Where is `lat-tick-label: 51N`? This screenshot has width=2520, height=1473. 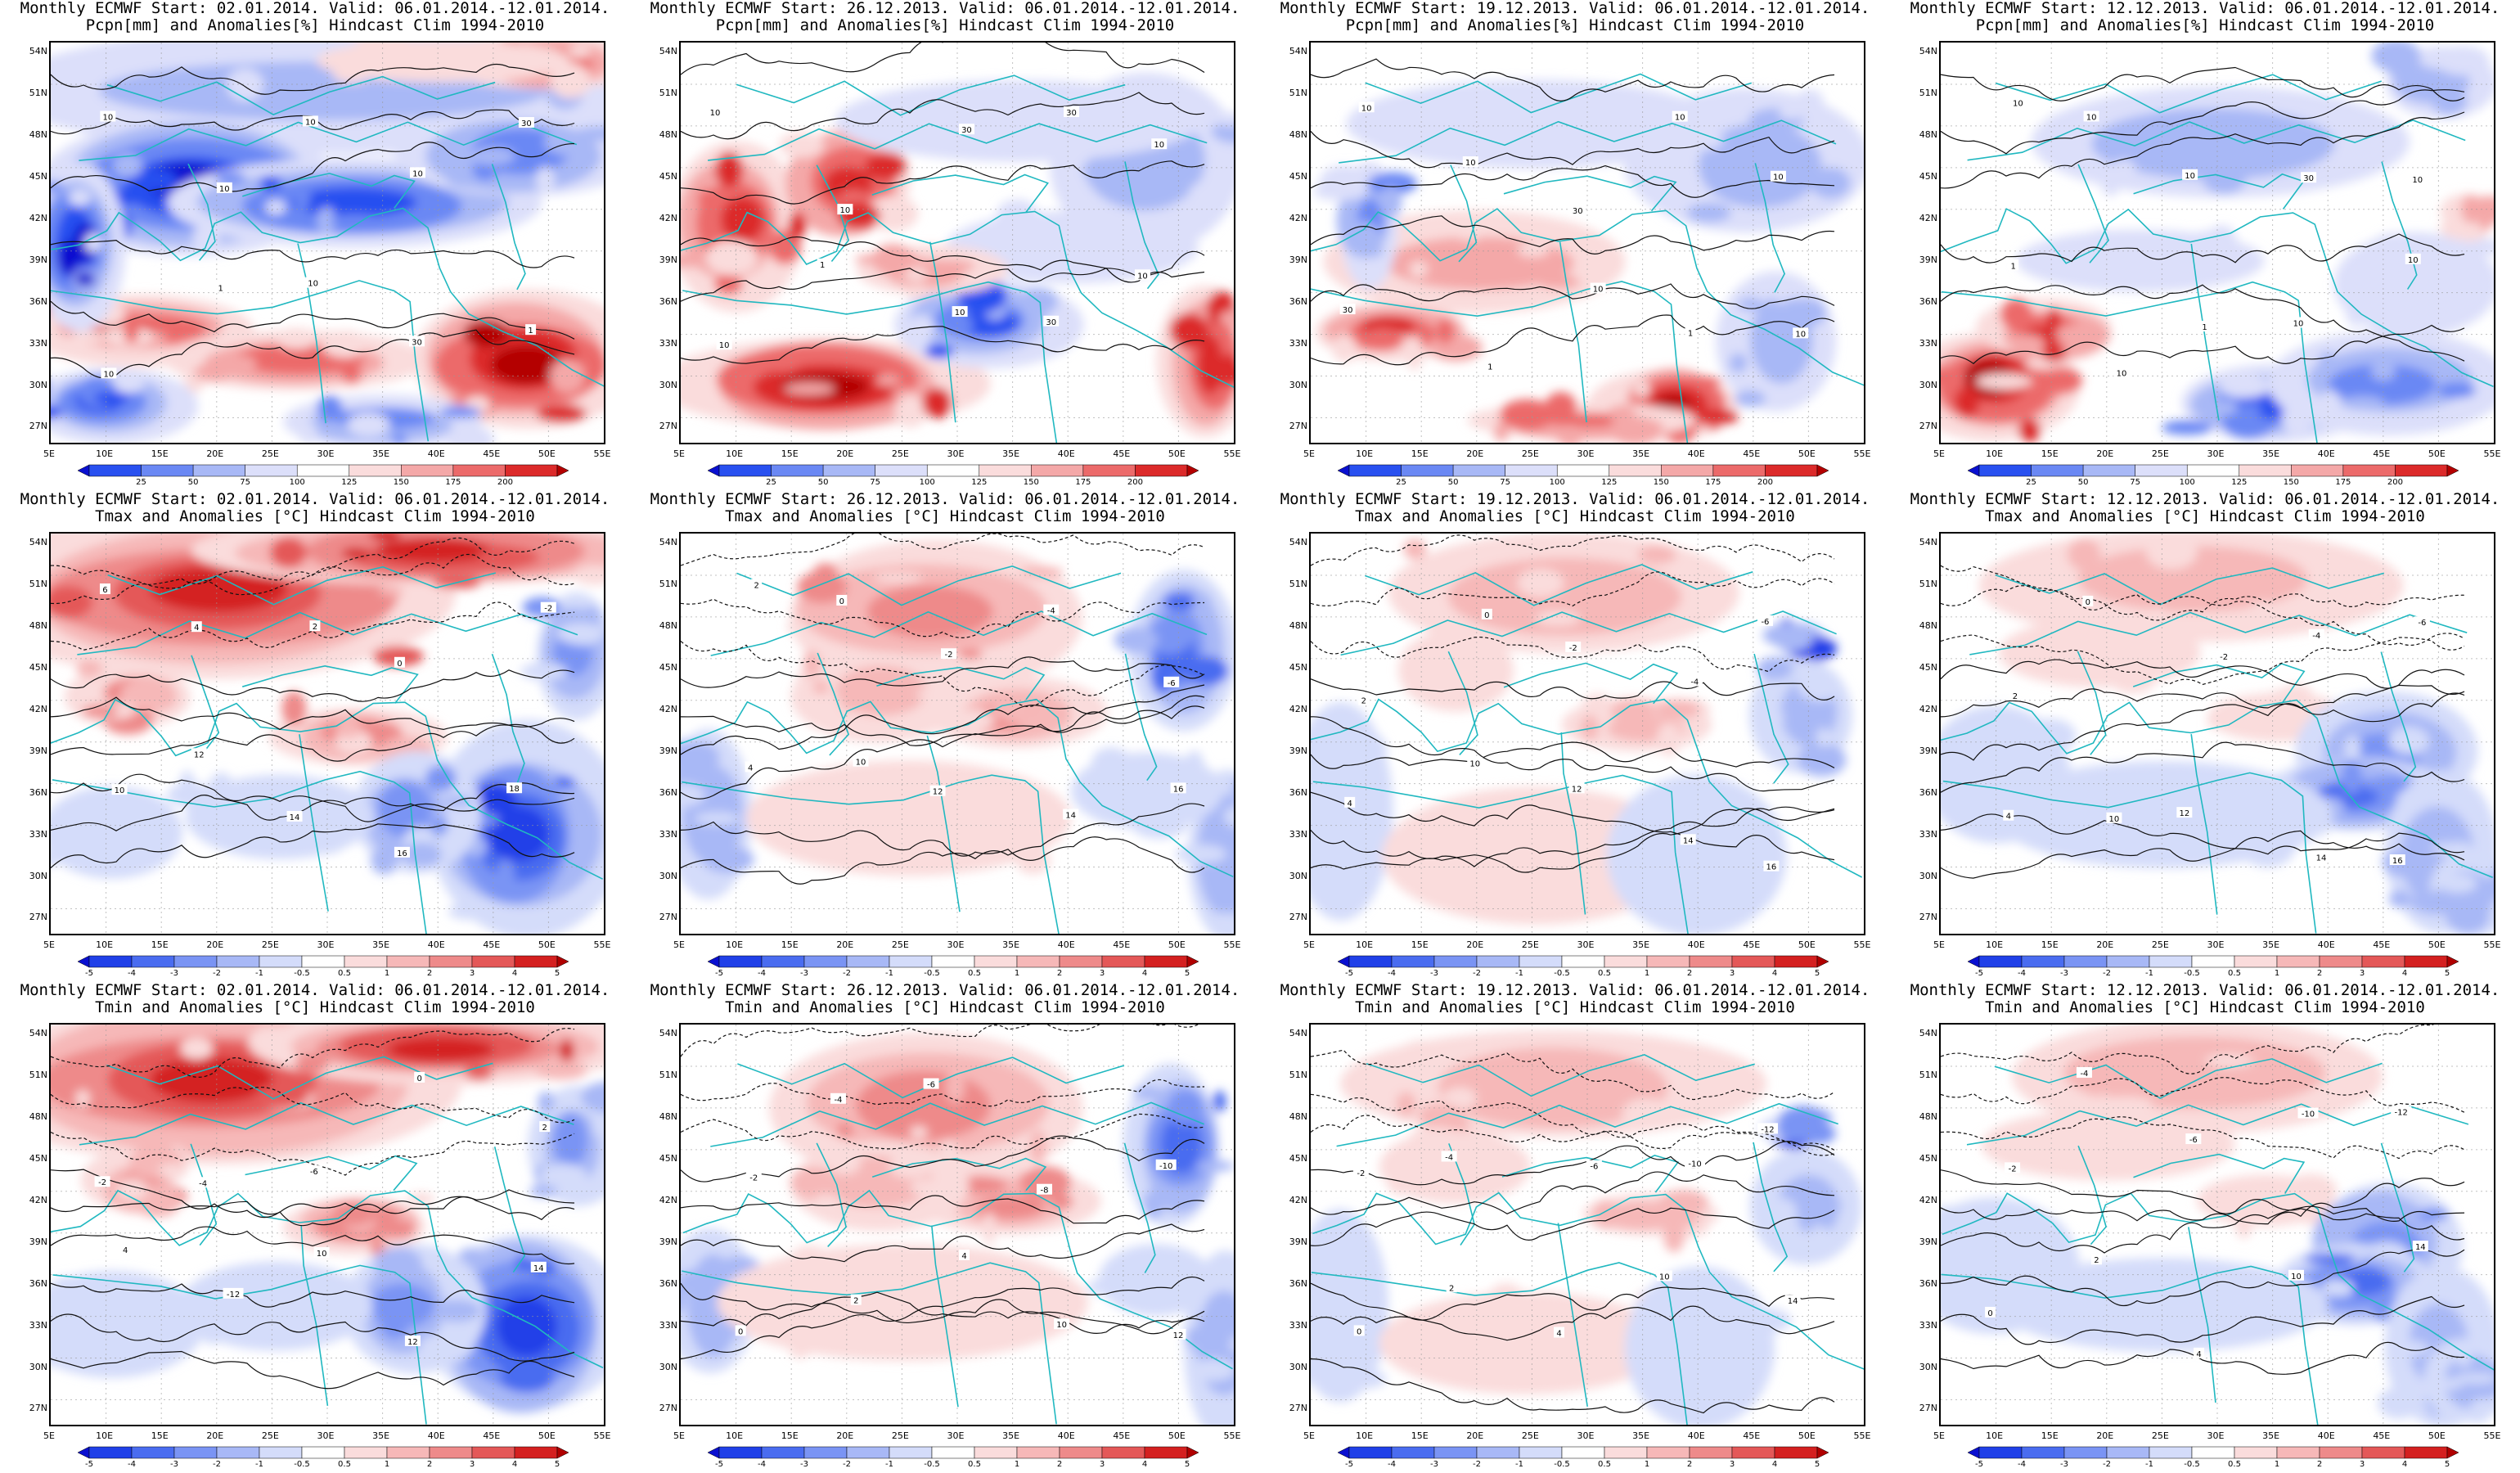
lat-tick-label: 51N is located at coordinates (1298, 93).